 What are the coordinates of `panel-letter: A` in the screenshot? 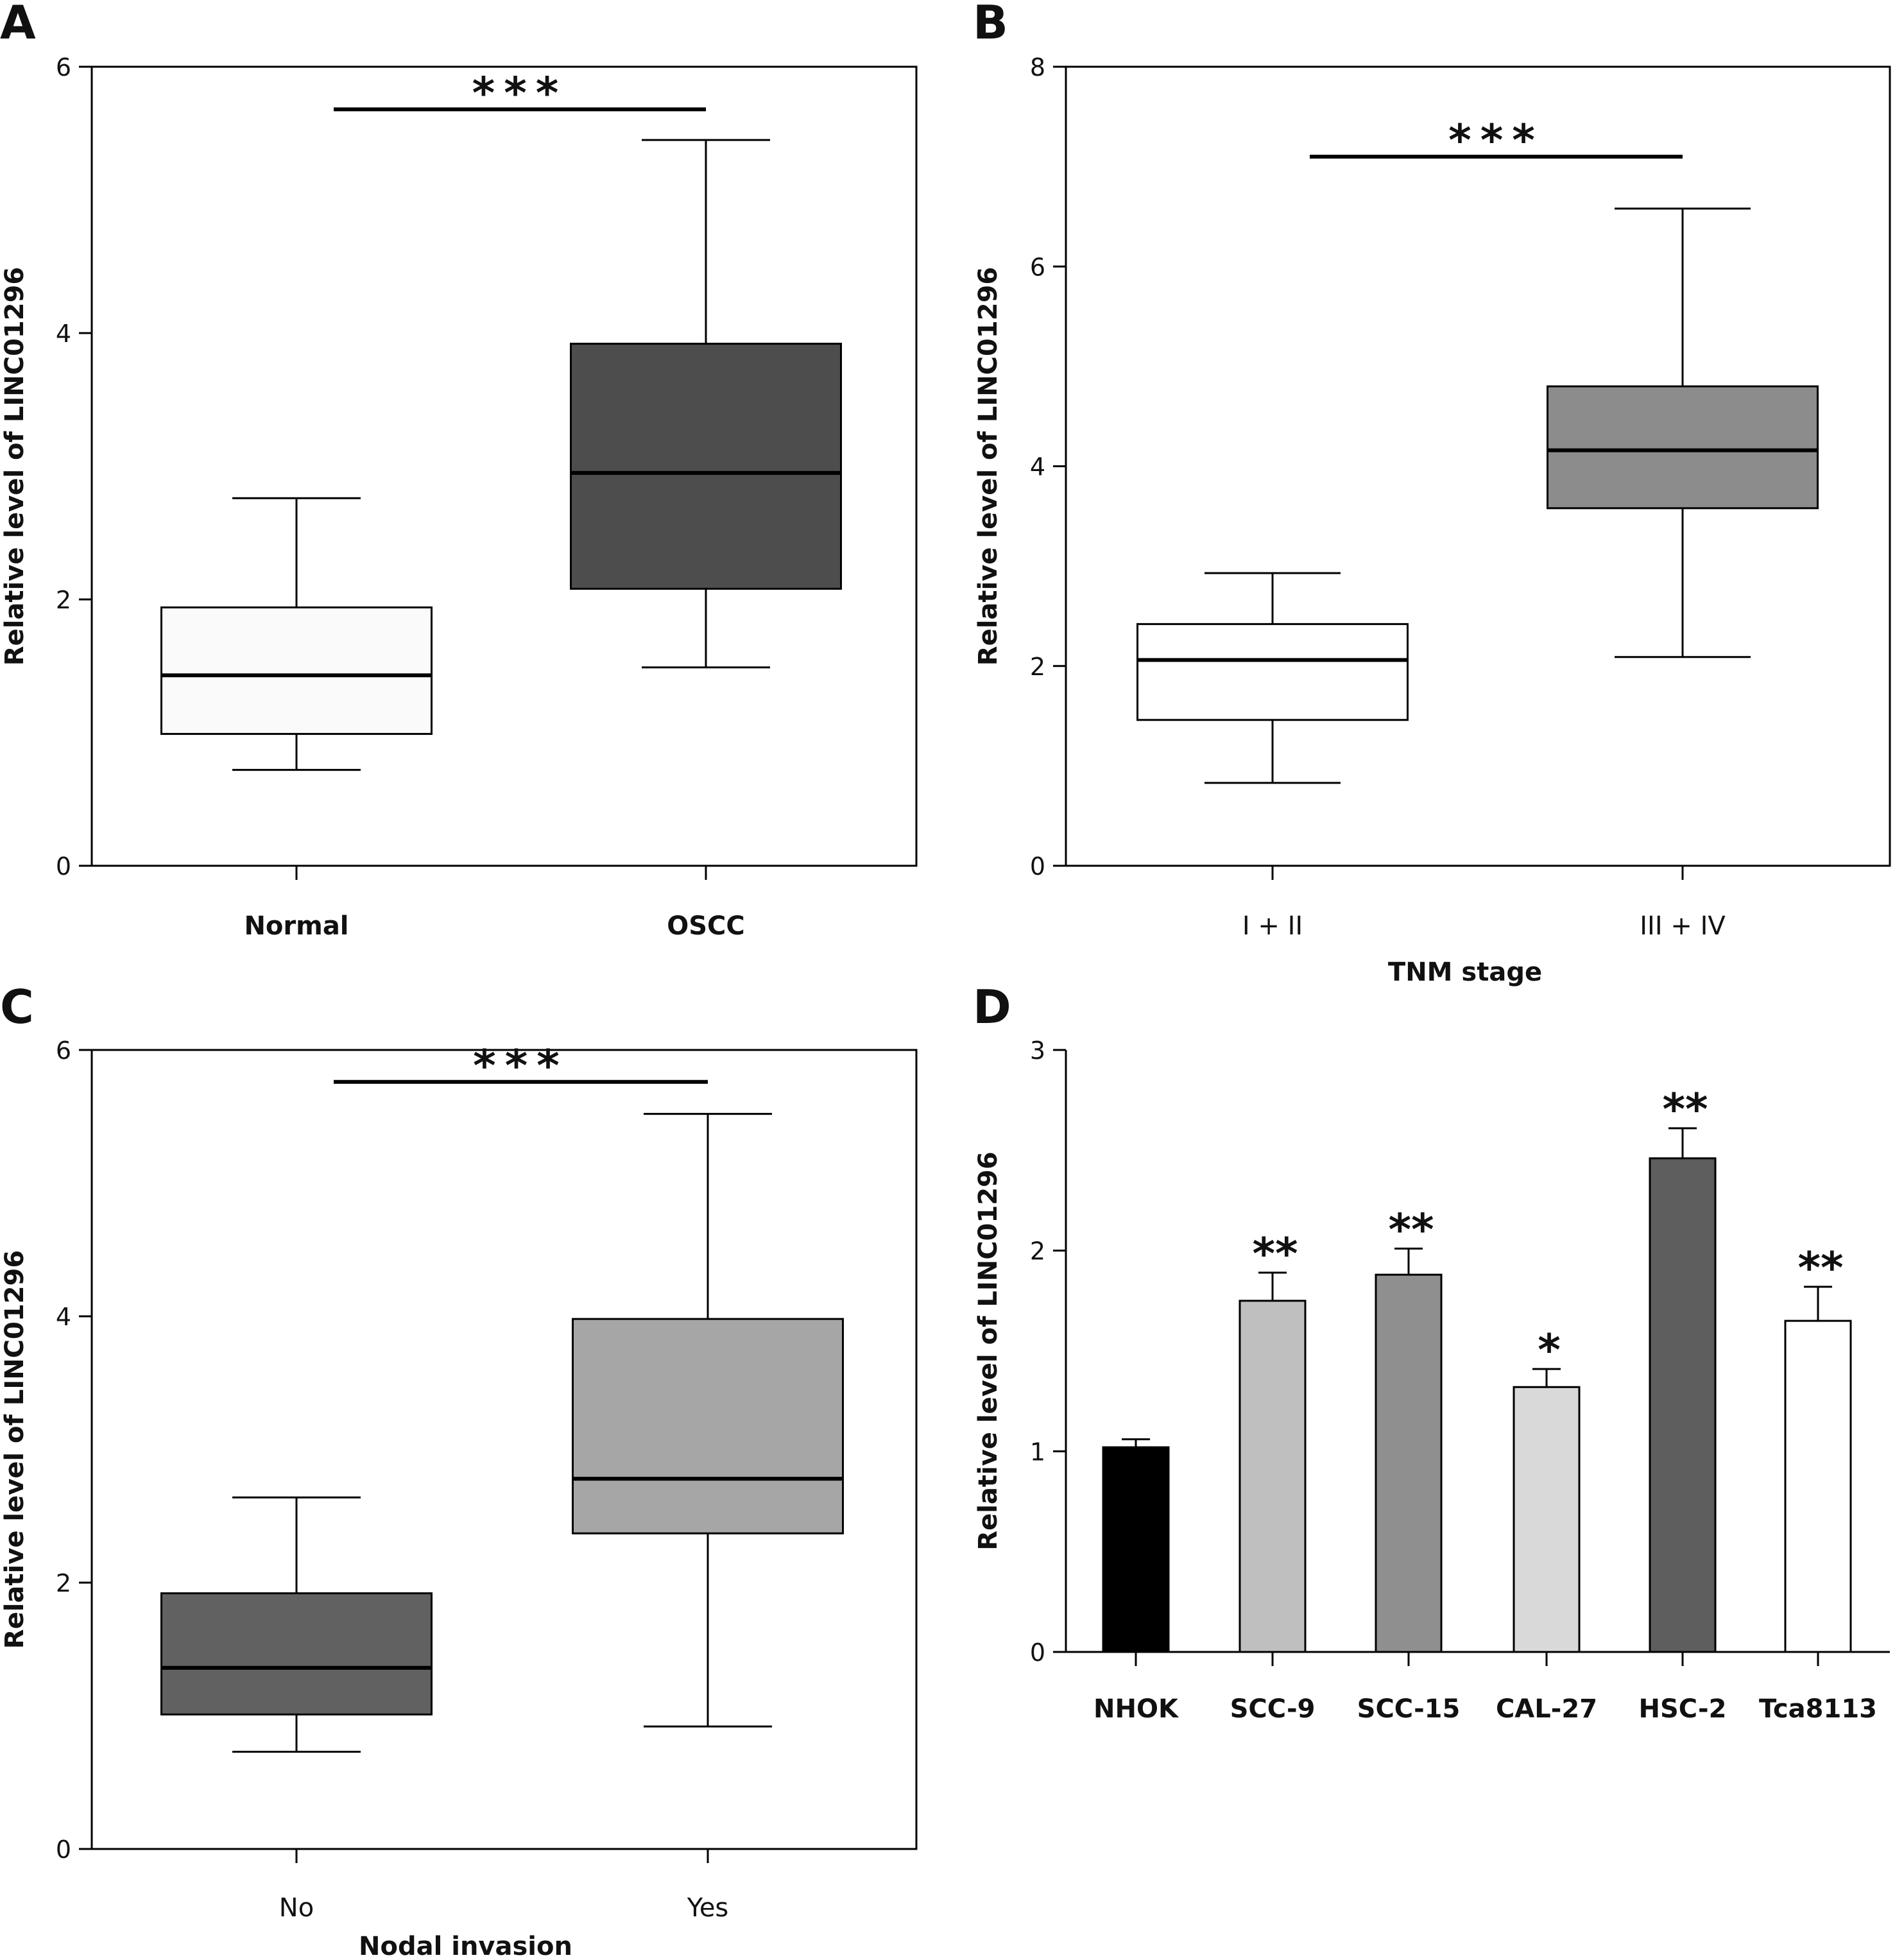 It's located at (18, 24).